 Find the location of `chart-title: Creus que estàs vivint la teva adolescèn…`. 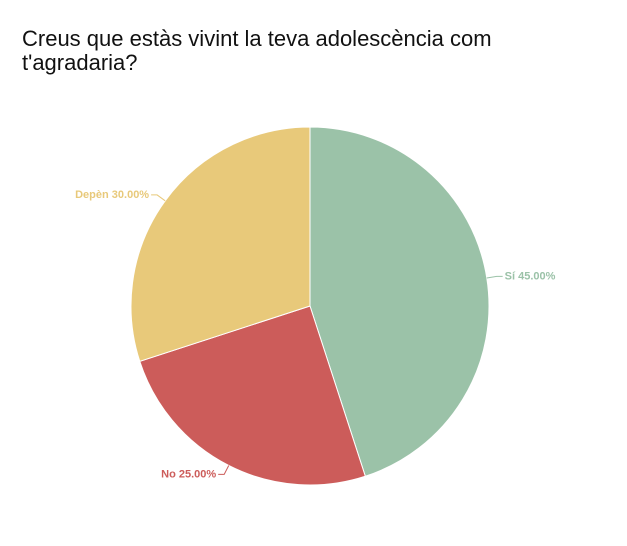

chart-title: Creus que estàs vivint la teva adolescèn… is located at coordinates (257, 50).